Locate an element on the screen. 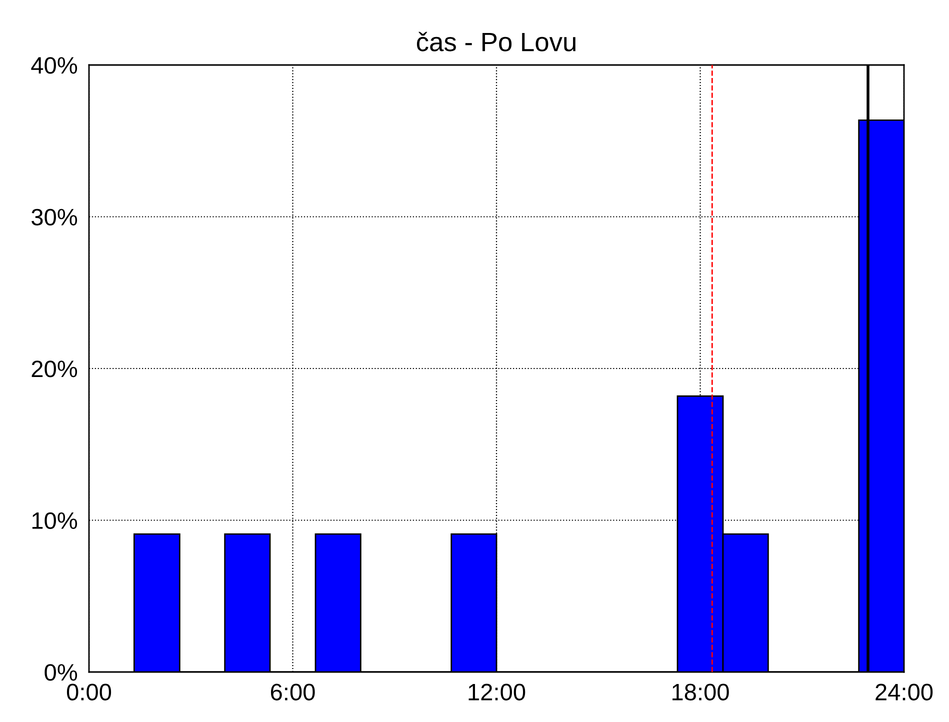 This screenshot has width=949, height=722. y-tick-label: 30% is located at coordinates (55, 217).